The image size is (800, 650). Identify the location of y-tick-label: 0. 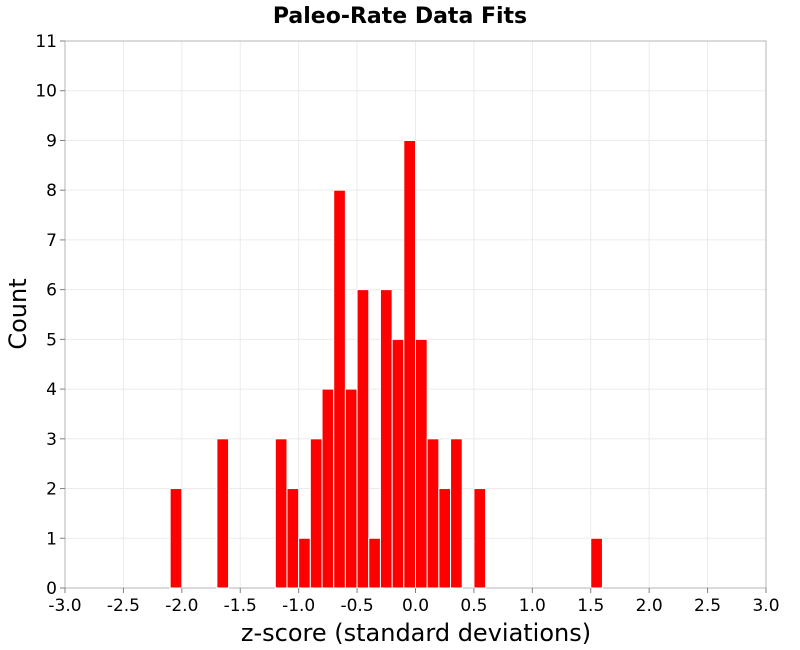
(51, 589).